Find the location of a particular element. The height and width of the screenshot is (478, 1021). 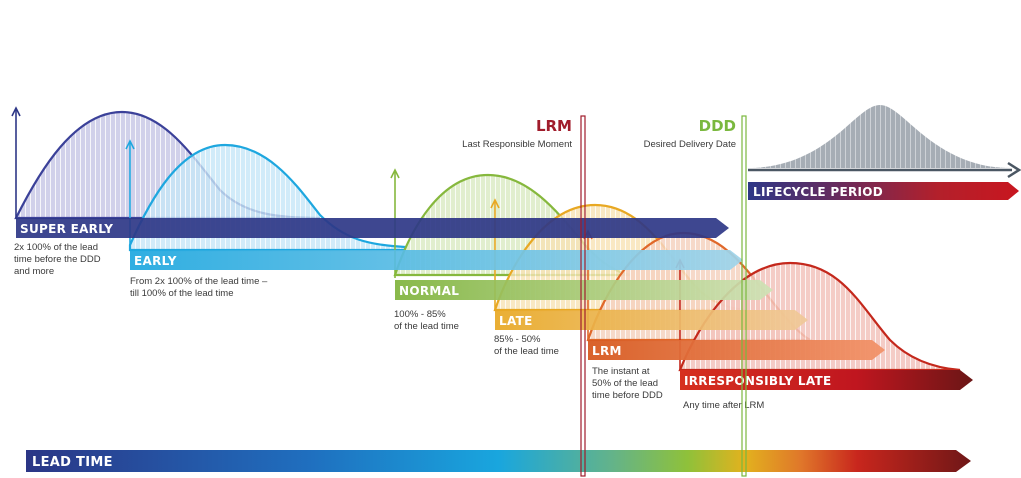

early-arrowhead is located at coordinates (130, 144).